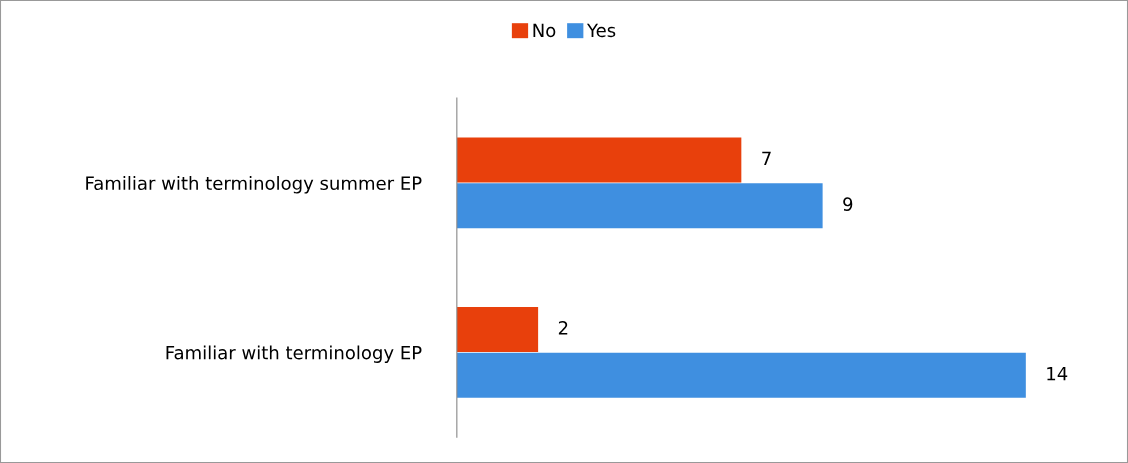 The width and height of the screenshot is (1128, 463). I want to click on y-tick-label: Familiar with terminology EP, so click(294, 354).